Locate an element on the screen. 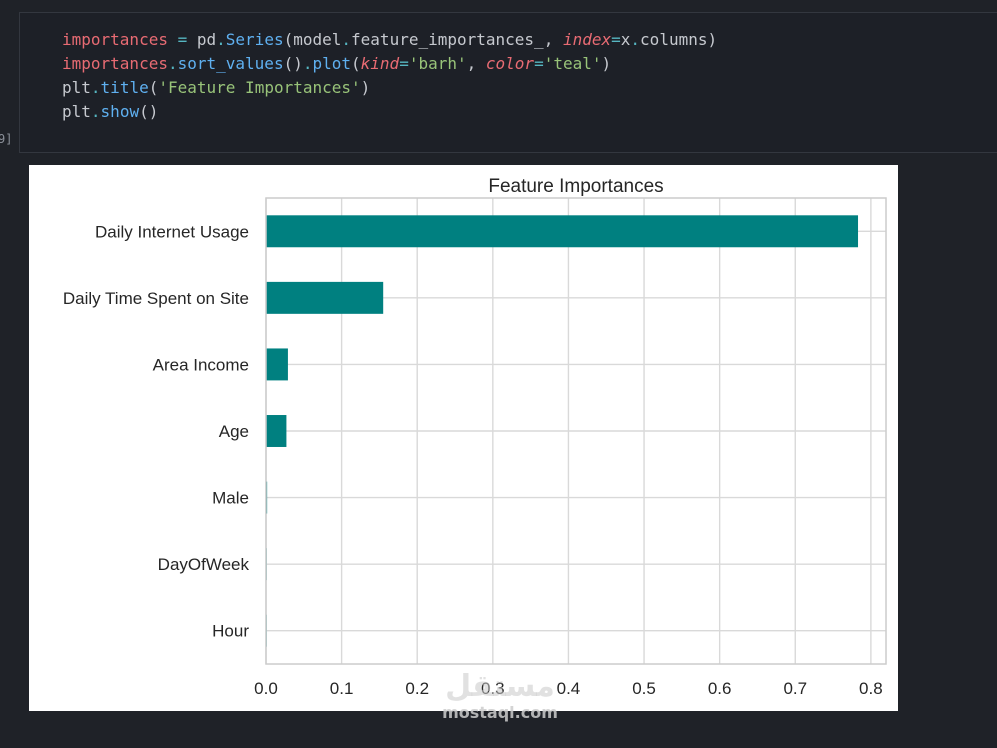 The height and width of the screenshot is (748, 997). code-token: 'barh' is located at coordinates (437, 63).